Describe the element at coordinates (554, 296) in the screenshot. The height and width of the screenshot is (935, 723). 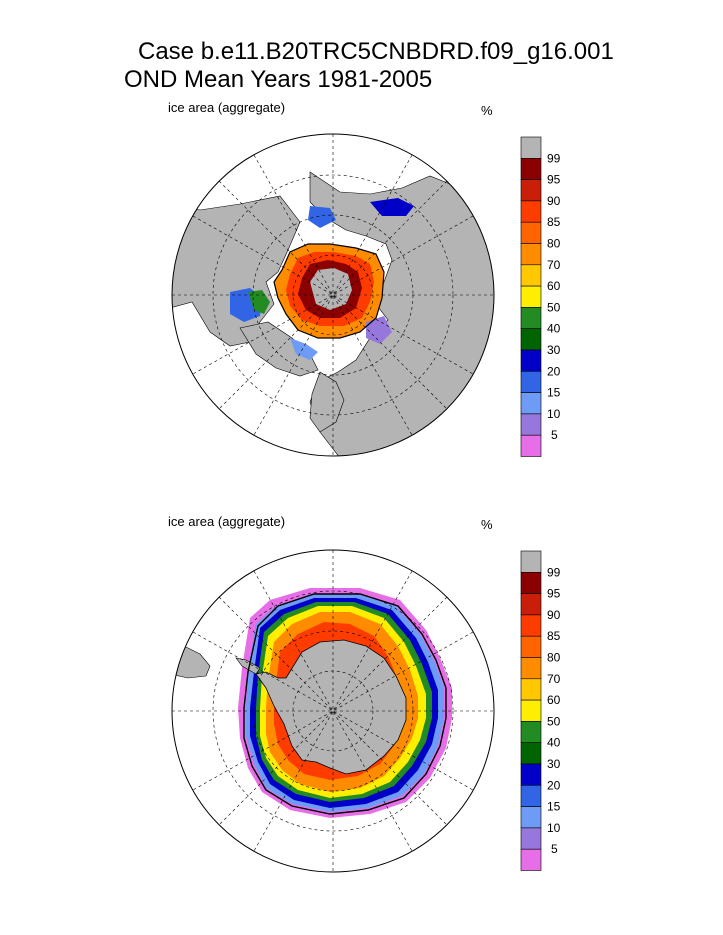
I see `north-colorbar-labels: 99 95 90 85 80 70 60 50 40 30 20 15 10 5` at that location.